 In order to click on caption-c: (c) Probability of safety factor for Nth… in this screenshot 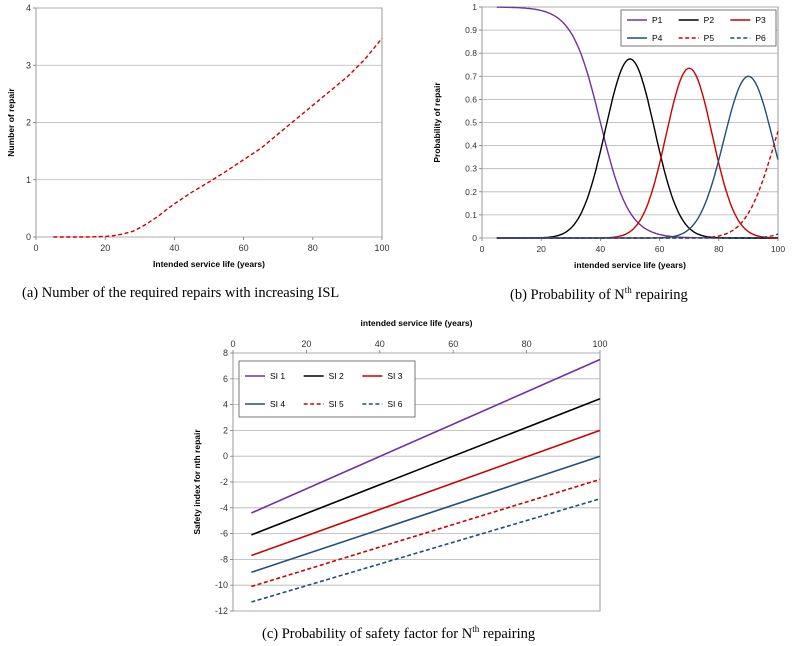, I will do `click(398, 633)`.